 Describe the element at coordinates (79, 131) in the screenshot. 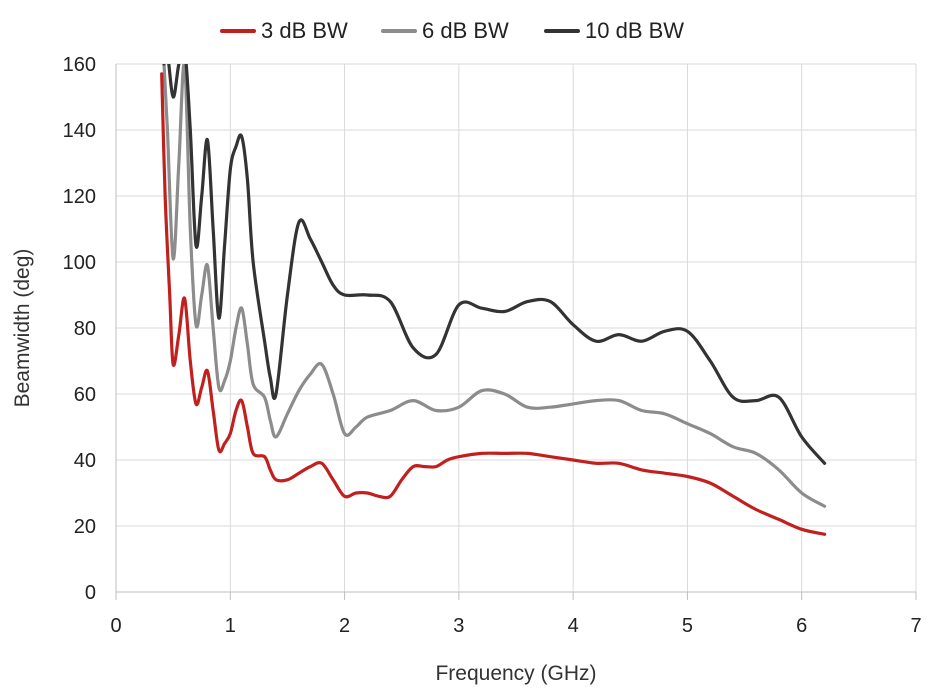

I see `y-tick-label: 140` at that location.